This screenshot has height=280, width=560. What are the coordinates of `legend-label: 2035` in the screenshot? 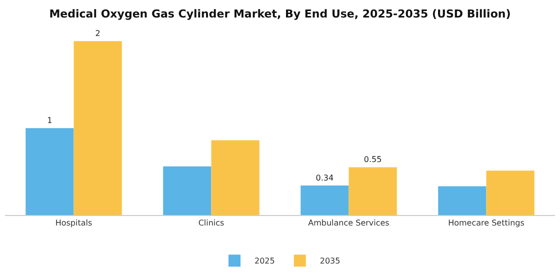 It's located at (330, 261).